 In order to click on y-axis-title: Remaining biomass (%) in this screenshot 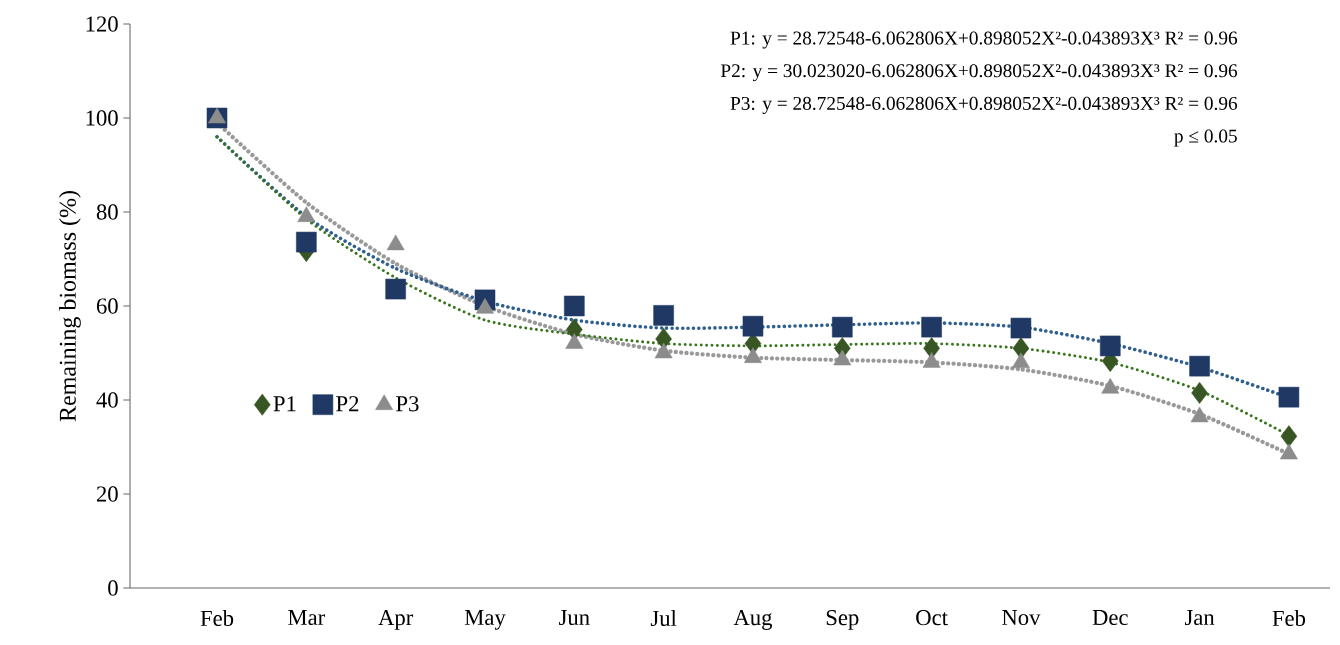, I will do `click(69, 306)`.